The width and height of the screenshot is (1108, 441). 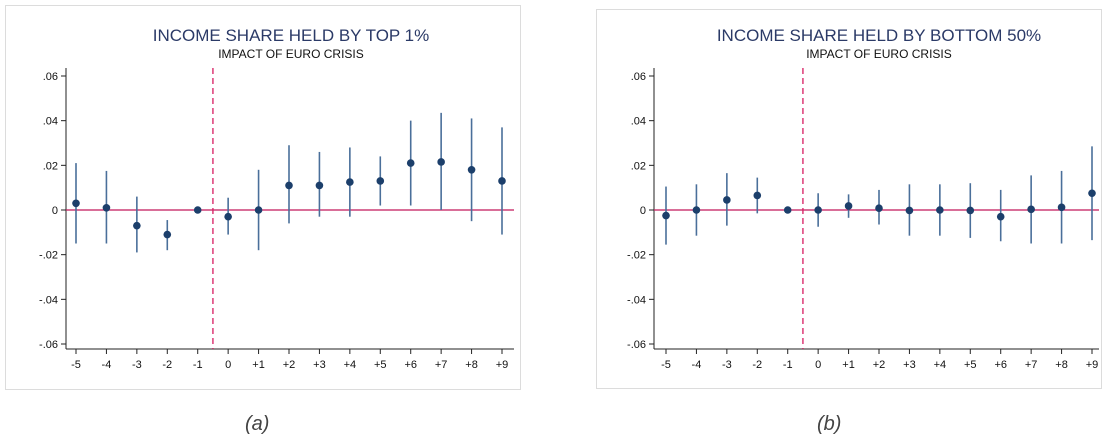 What do you see at coordinates (291, 35) in the screenshot?
I see `chart-title: INCOME SHARE HELD BY TOP 1%` at bounding box center [291, 35].